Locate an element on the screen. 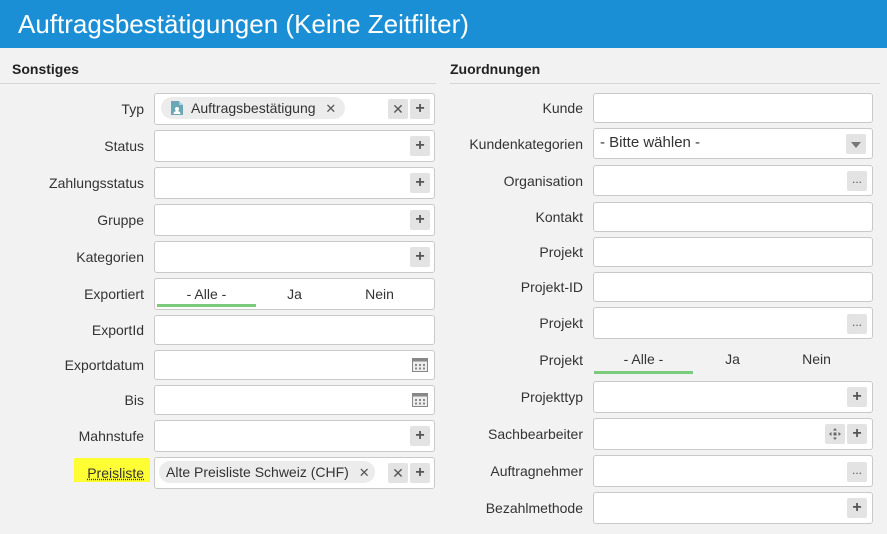  preisliste-label: Preisliste is located at coordinates (115, 473).